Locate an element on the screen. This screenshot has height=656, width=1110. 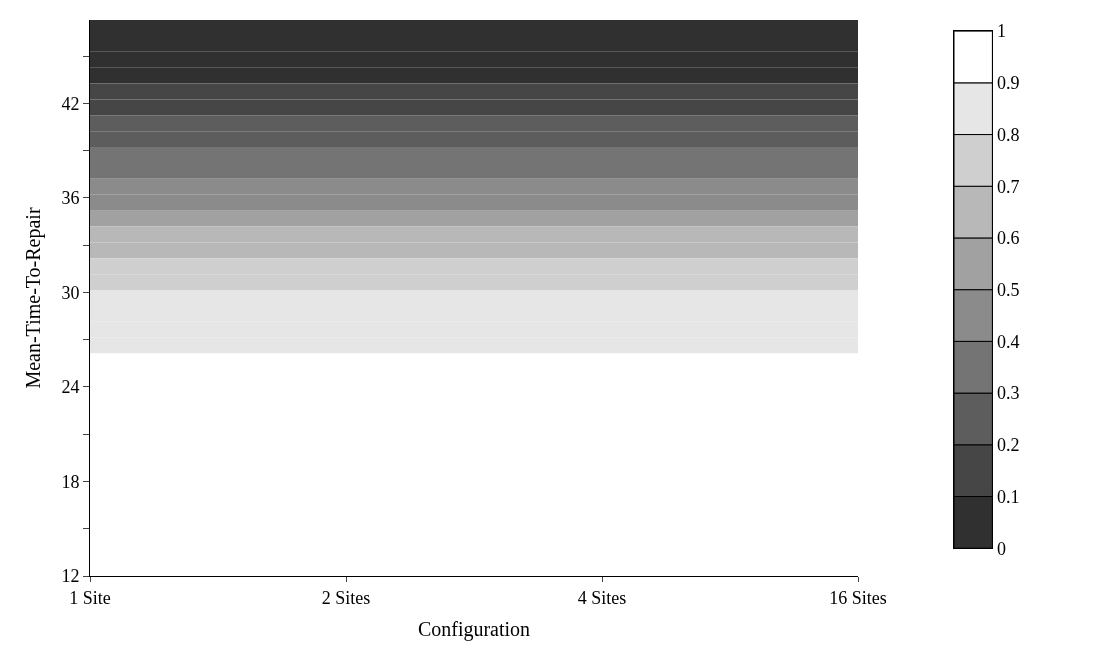
color-bar-label: 0.2 is located at coordinates (1008, 445).